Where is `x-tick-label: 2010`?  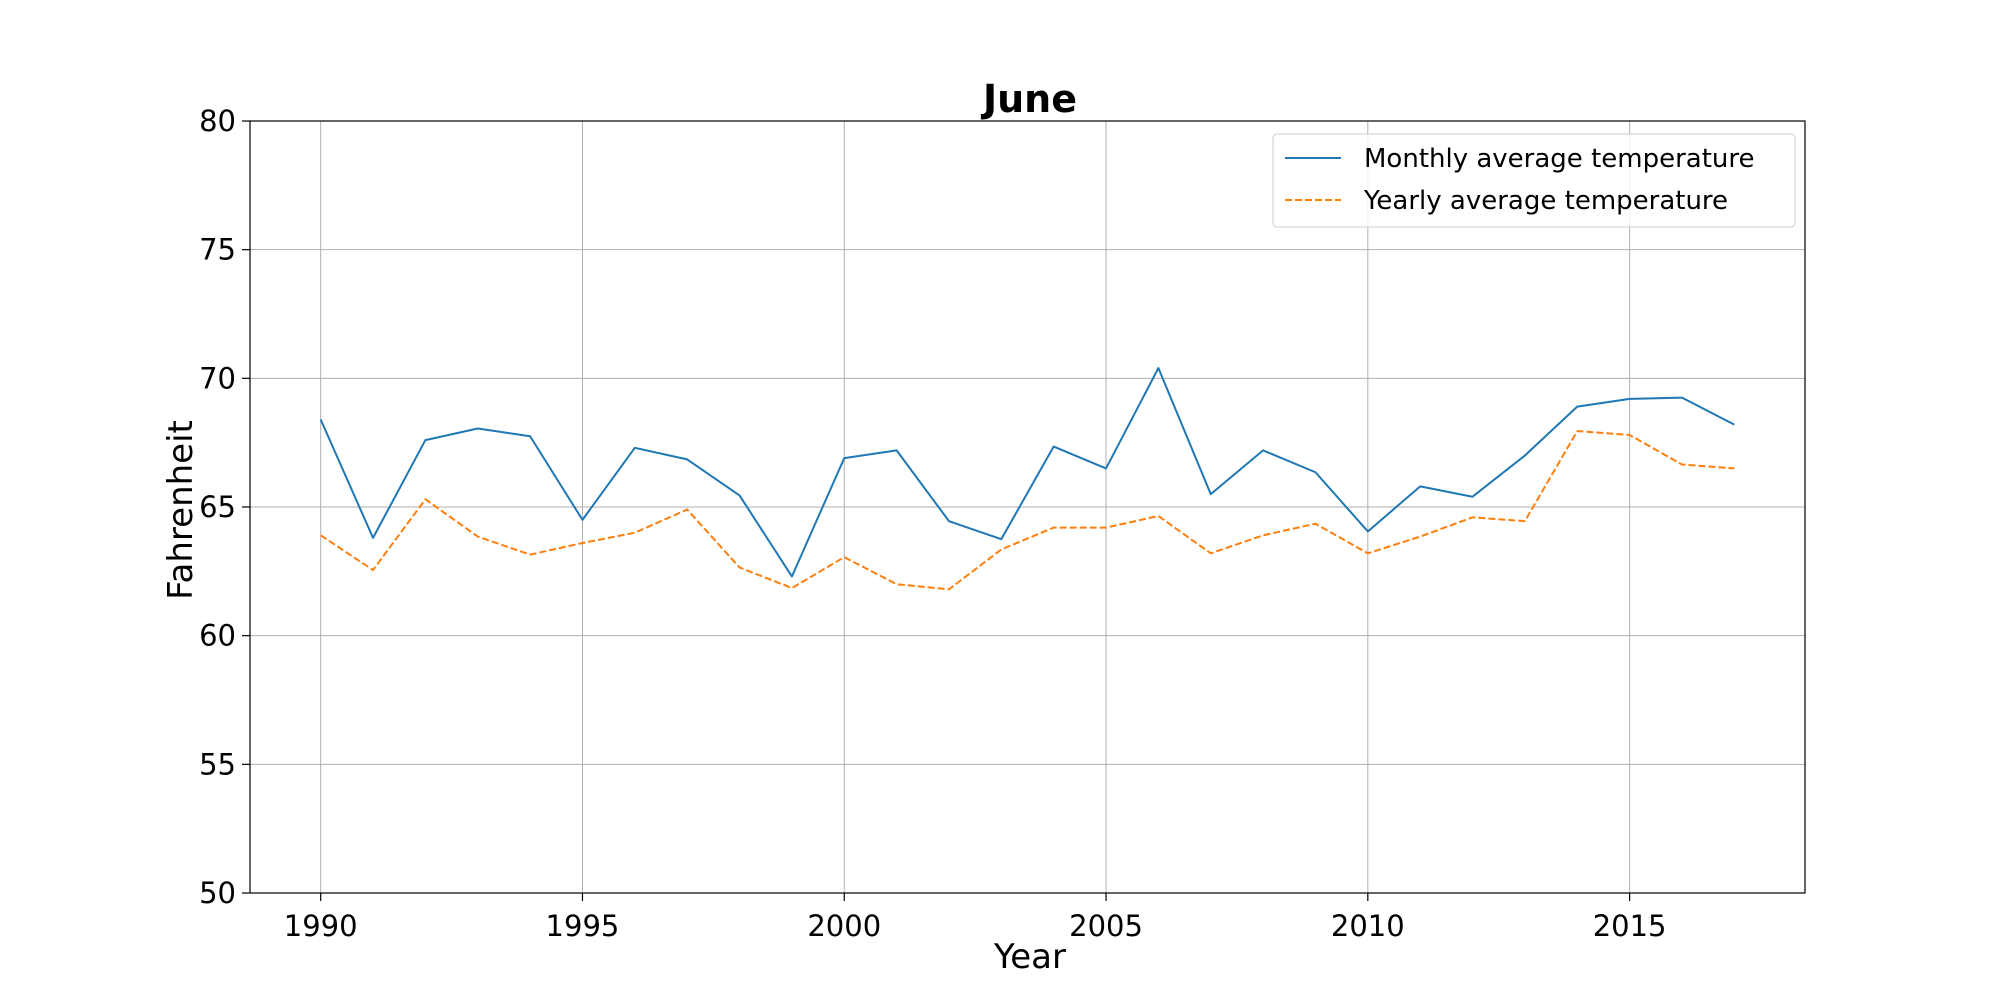
x-tick-label: 2010 is located at coordinates (1368, 926).